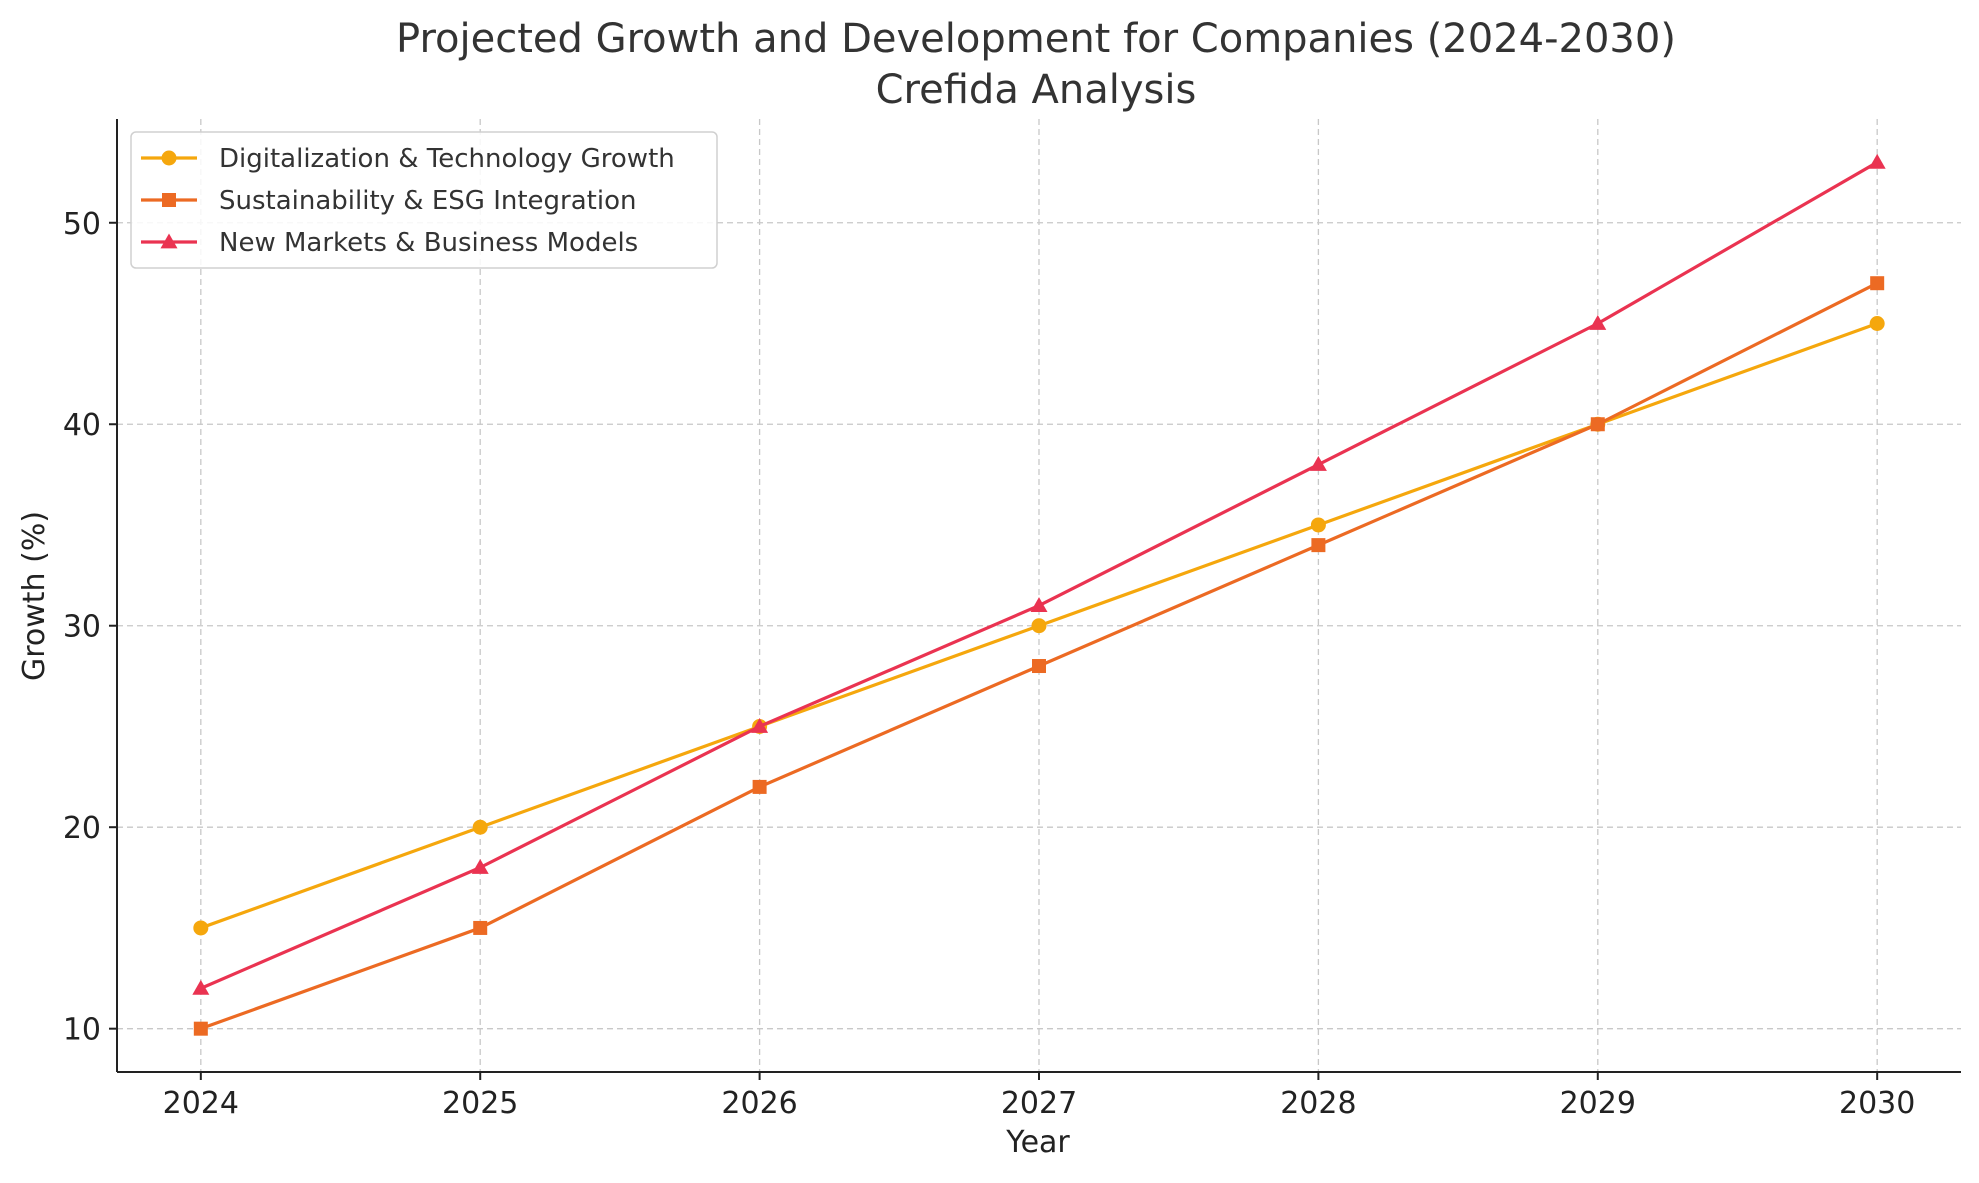  What do you see at coordinates (427, 201) in the screenshot?
I see `legend-label: Sustainability & ESG Integration` at bounding box center [427, 201].